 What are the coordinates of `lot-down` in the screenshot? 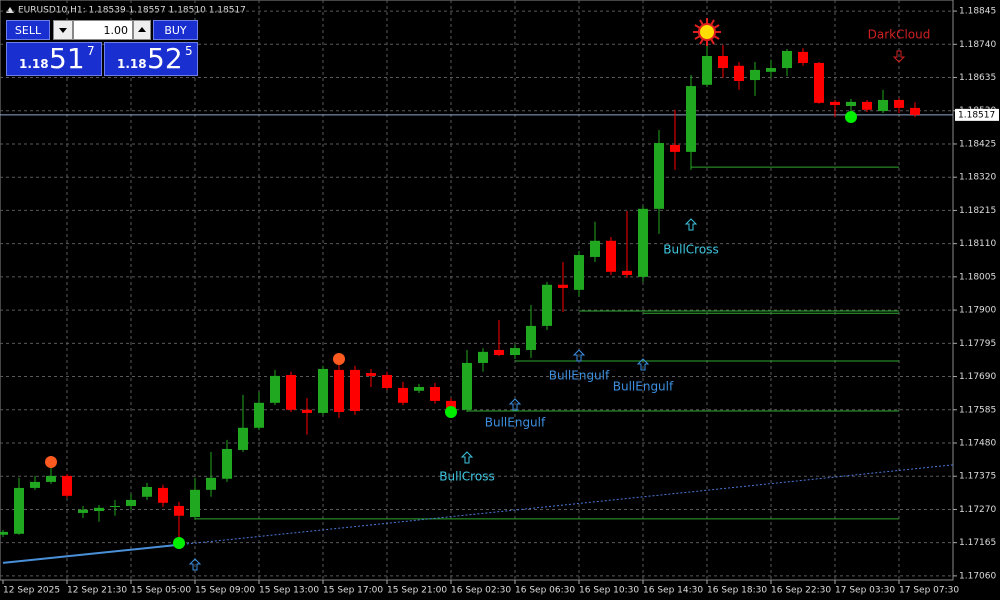 It's located at (63, 30).